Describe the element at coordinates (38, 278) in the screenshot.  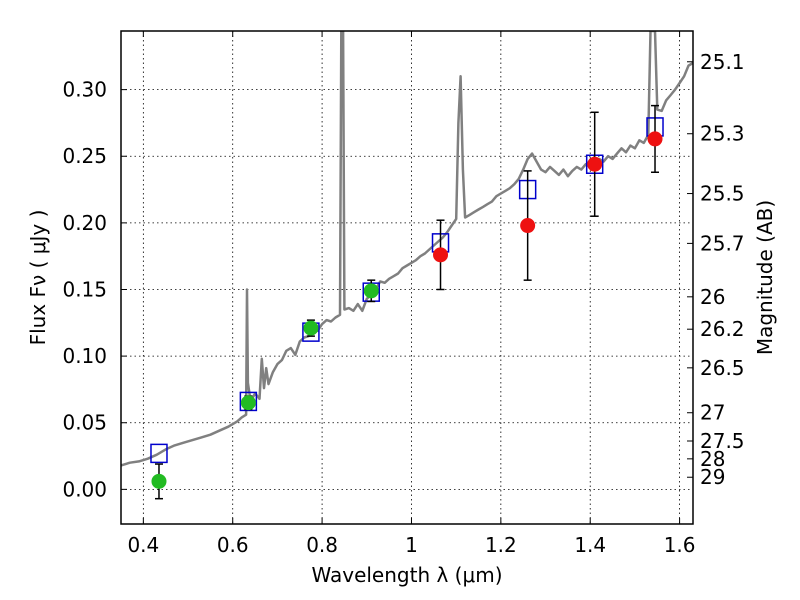
I see `y-axis-label-left: Flux Fν ( μJy )` at that location.